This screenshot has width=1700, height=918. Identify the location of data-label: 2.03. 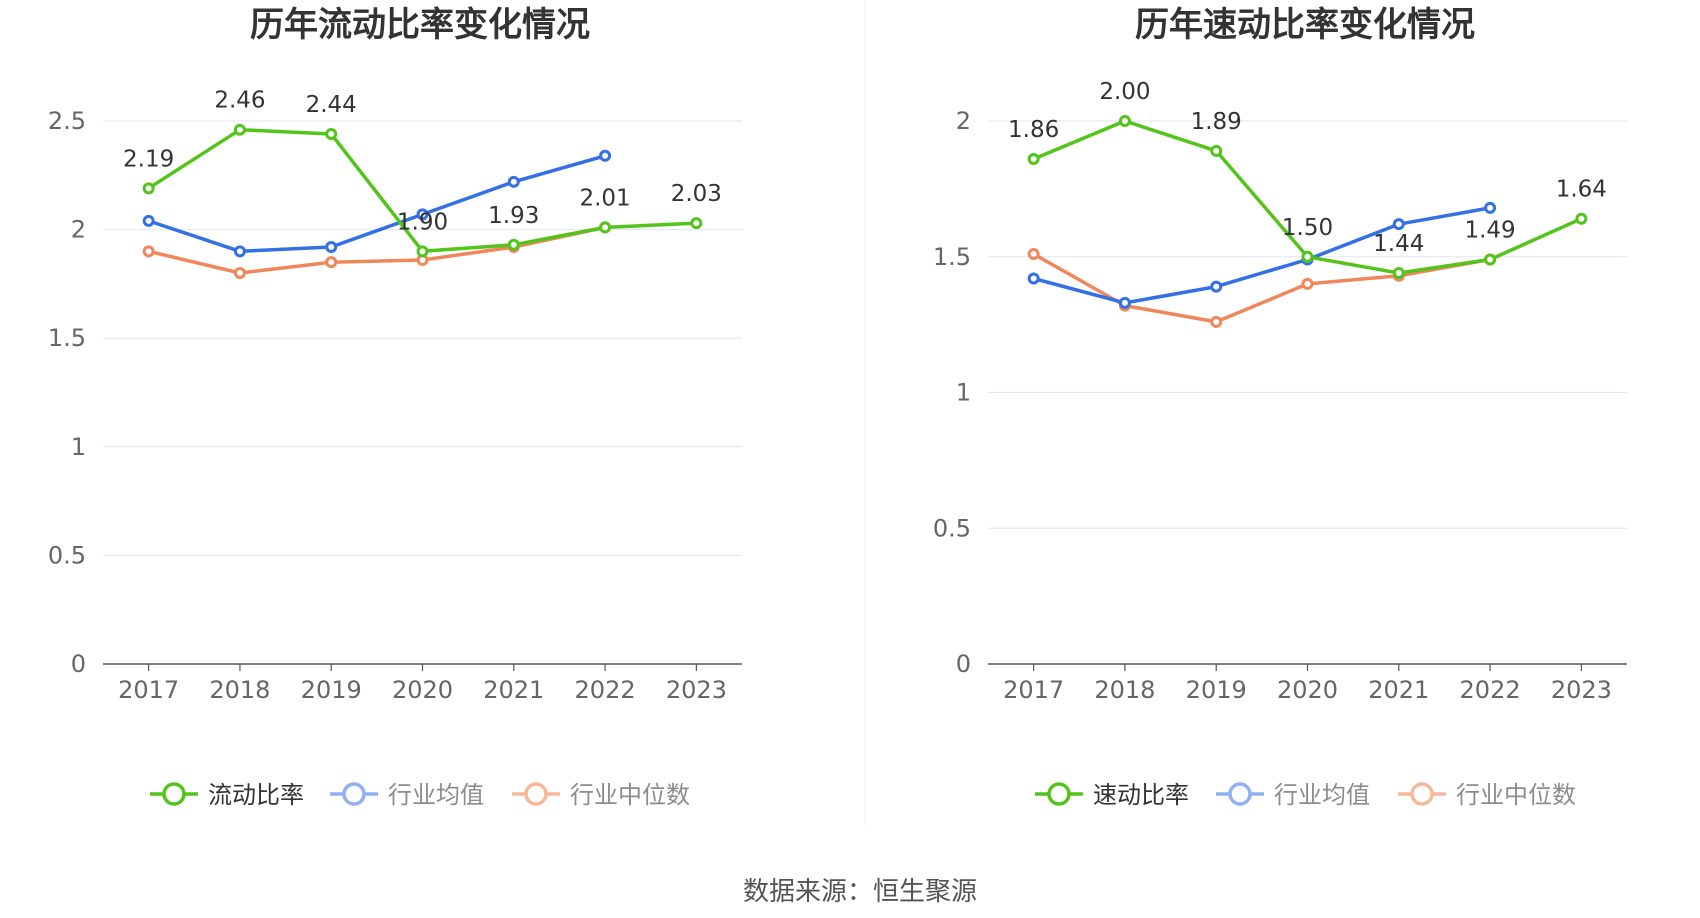
(696, 194).